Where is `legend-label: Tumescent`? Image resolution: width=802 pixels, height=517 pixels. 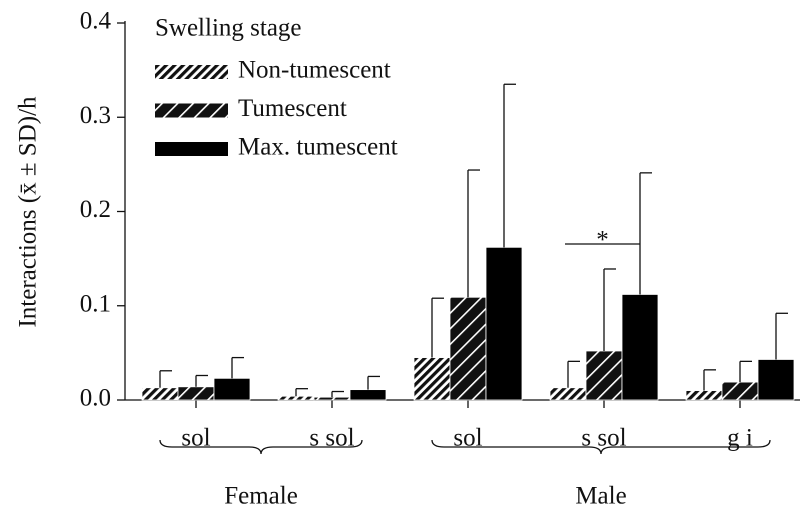 legend-label: Tumescent is located at coordinates (292, 108).